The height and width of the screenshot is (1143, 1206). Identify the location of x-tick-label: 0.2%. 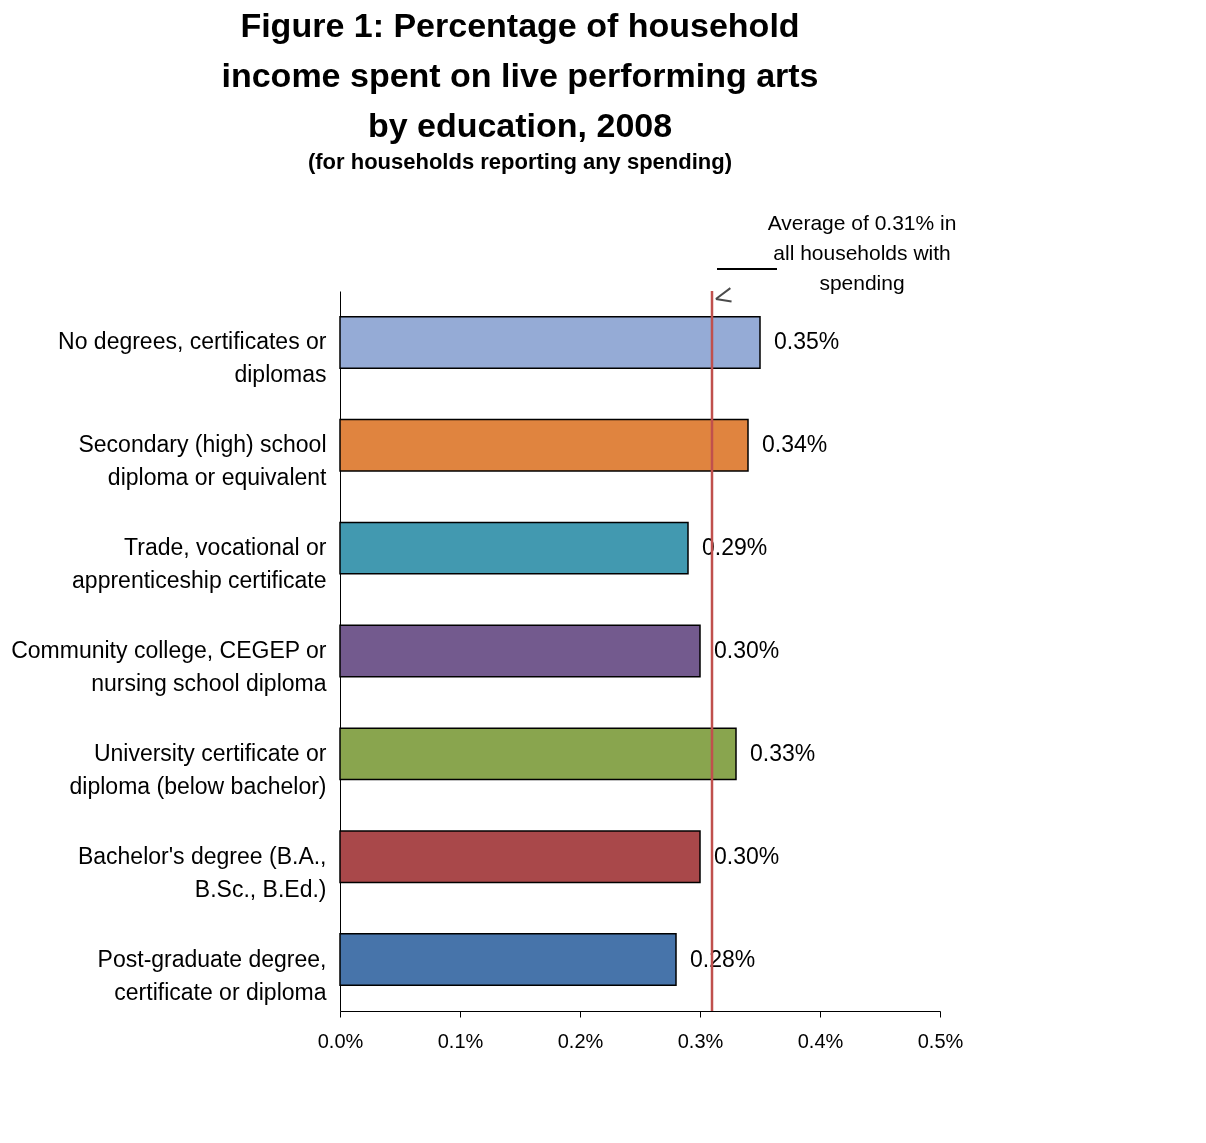
(580, 1040).